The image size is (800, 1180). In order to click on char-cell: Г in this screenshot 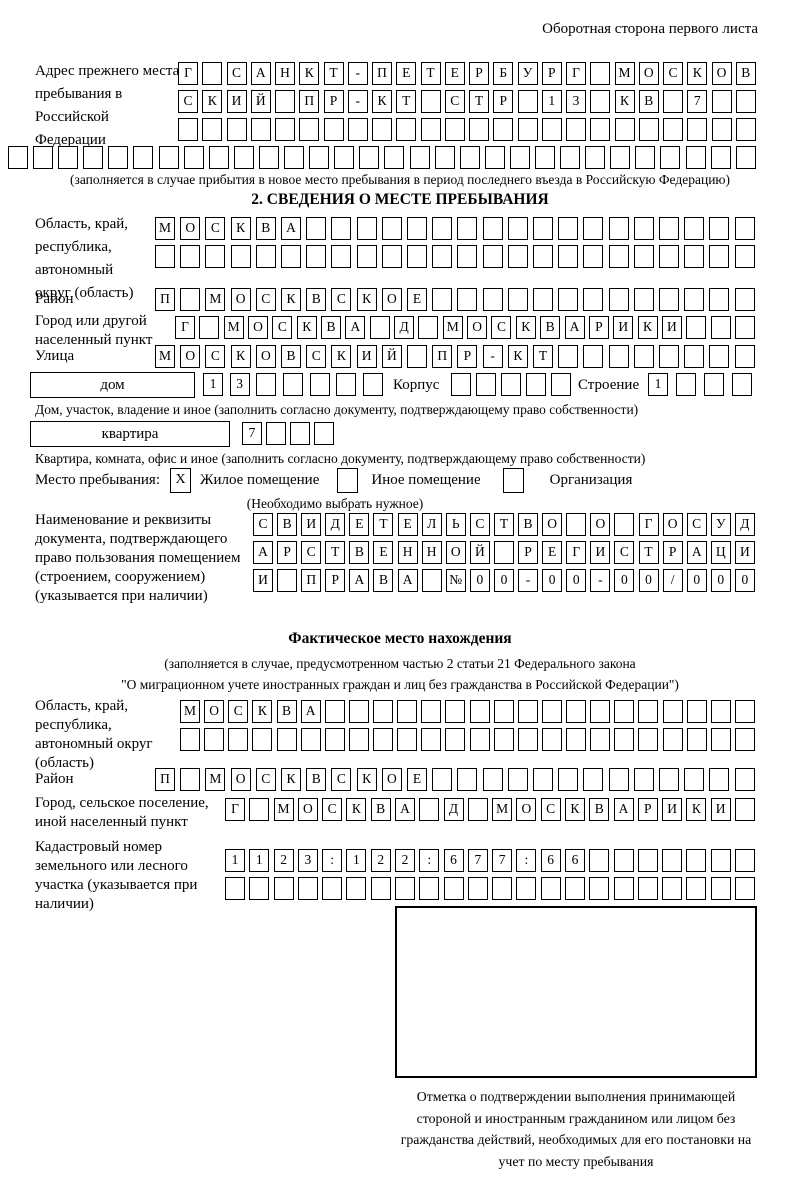, I will do `click(576, 73)`.